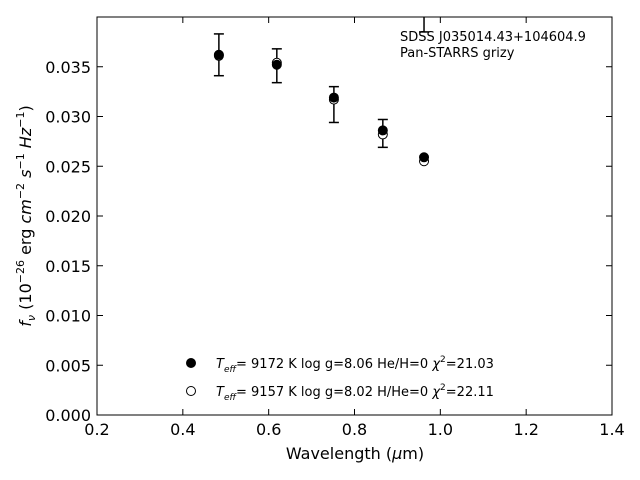 The height and width of the screenshot is (480, 640). What do you see at coordinates (525, 429) in the screenshot?
I see `x-tick-label: 1.2` at bounding box center [525, 429].